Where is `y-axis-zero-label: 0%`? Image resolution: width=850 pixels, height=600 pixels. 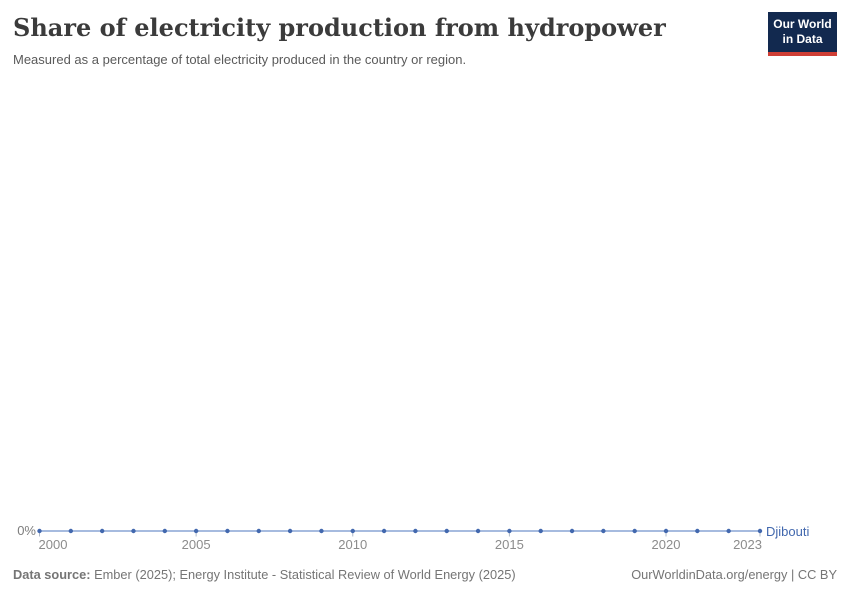
y-axis-zero-label: 0% is located at coordinates (26, 530).